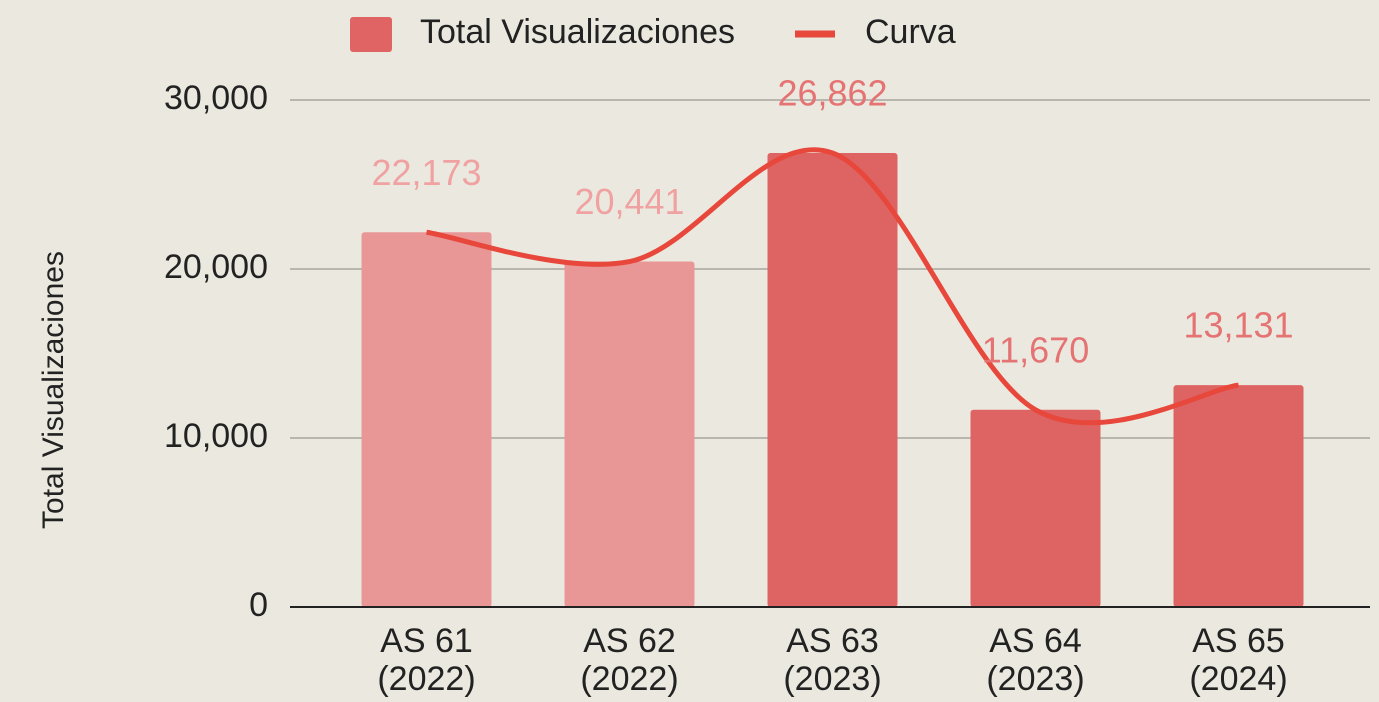  What do you see at coordinates (53, 390) in the screenshot?
I see `y-axis-label: Total Visualizaciones` at bounding box center [53, 390].